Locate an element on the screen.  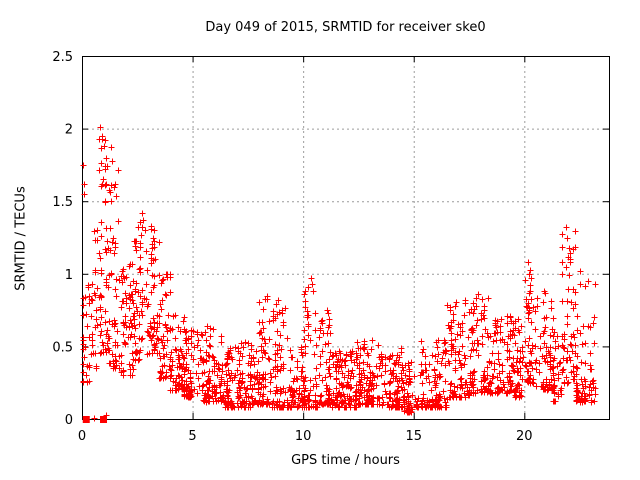
x-axis-label: GPS time / hours is located at coordinates (345, 460).